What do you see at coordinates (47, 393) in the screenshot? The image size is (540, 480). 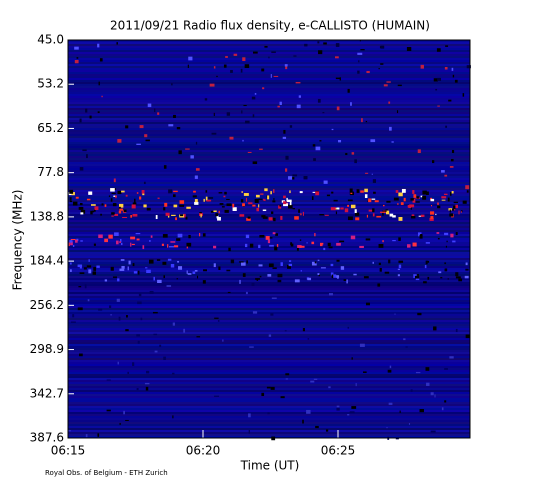 I see `y-tick-label: 342.7` at bounding box center [47, 393].